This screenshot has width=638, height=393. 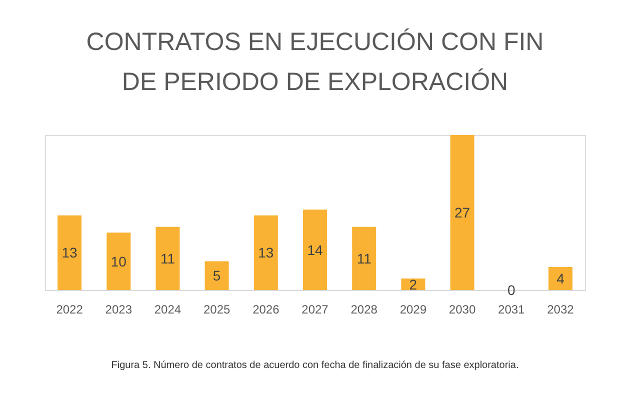 I want to click on x-tick-label: 2027, so click(x=315, y=309).